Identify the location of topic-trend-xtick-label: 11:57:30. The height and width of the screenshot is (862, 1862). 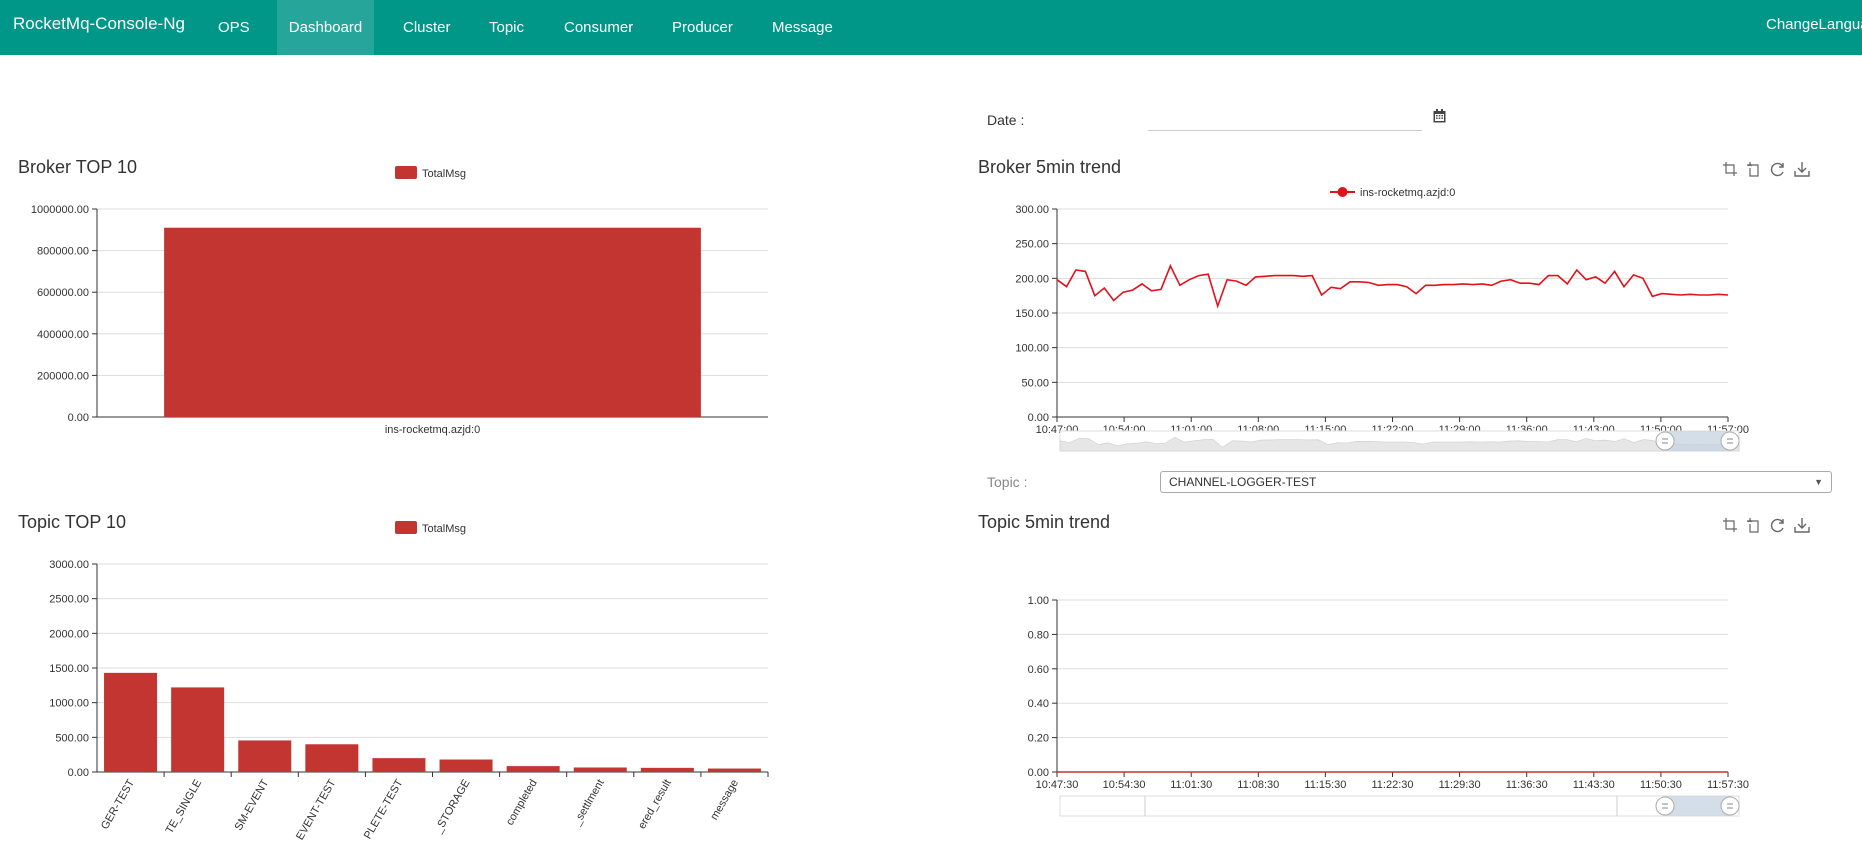
(1728, 785).